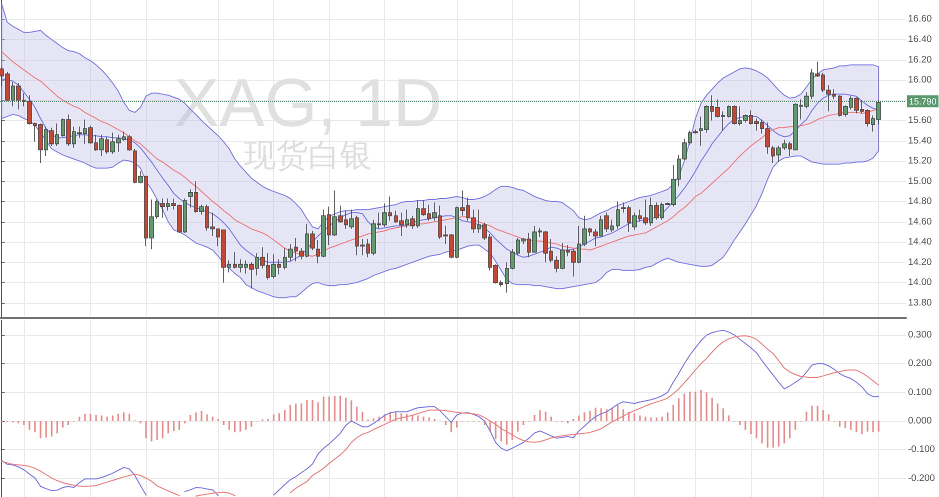 Image resolution: width=939 pixels, height=497 pixels. Describe the element at coordinates (920, 181) in the screenshot. I see `y-tick-label: 15.00` at that location.